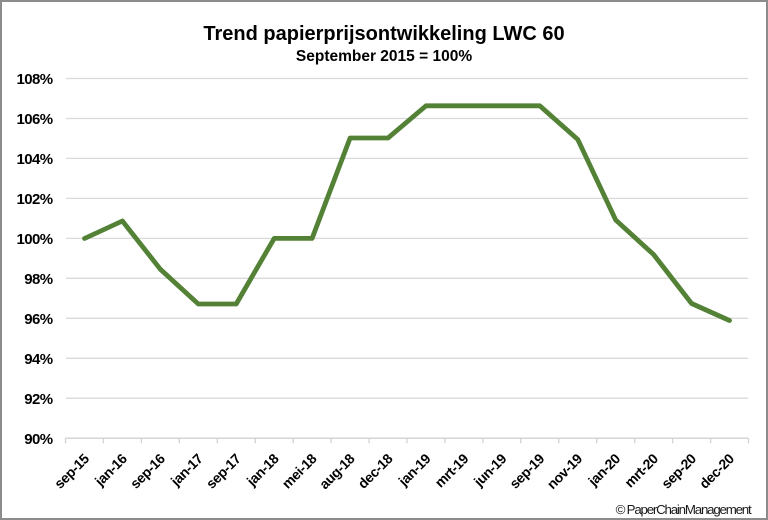 The height and width of the screenshot is (520, 768). Describe the element at coordinates (35, 239) in the screenshot. I see `svg-text: 100%` at that location.